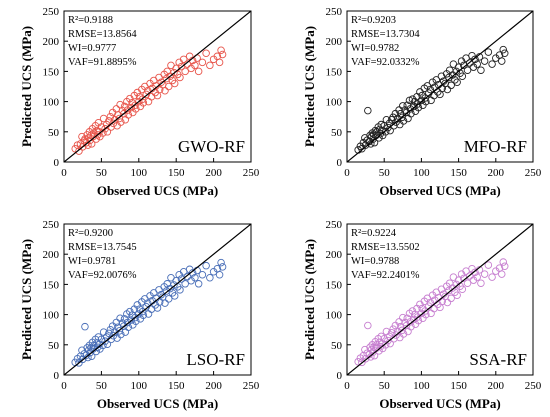 This screenshot has height=417, width=550. What do you see at coordinates (495, 146) in the screenshot?
I see `model-label: MFO-RF` at bounding box center [495, 146].